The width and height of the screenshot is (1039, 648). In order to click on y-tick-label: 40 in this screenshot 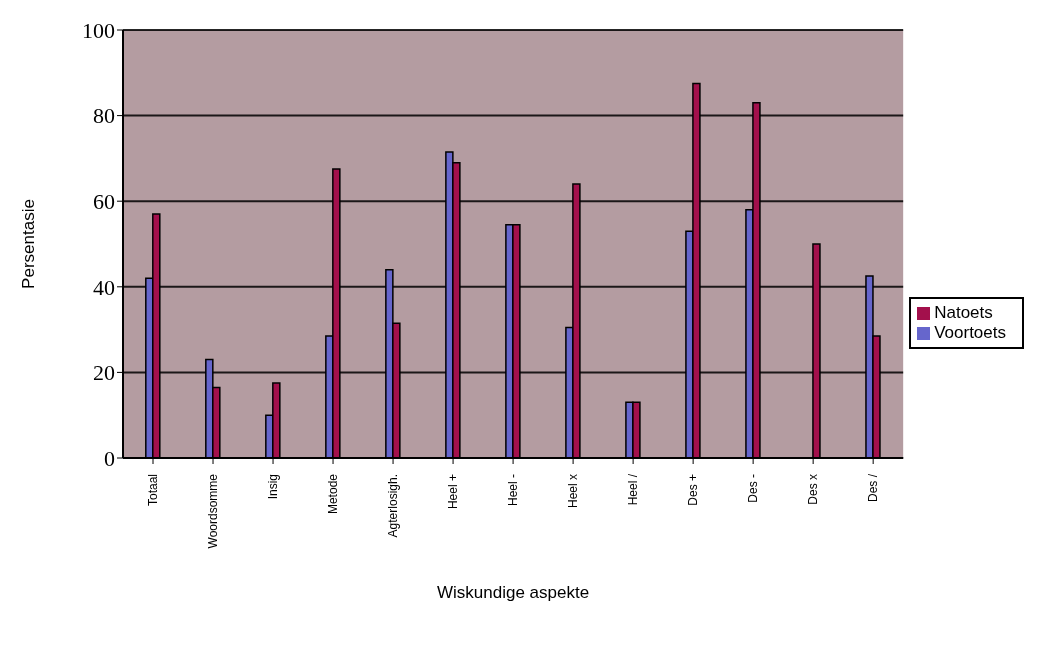, I will do `click(104, 287)`.